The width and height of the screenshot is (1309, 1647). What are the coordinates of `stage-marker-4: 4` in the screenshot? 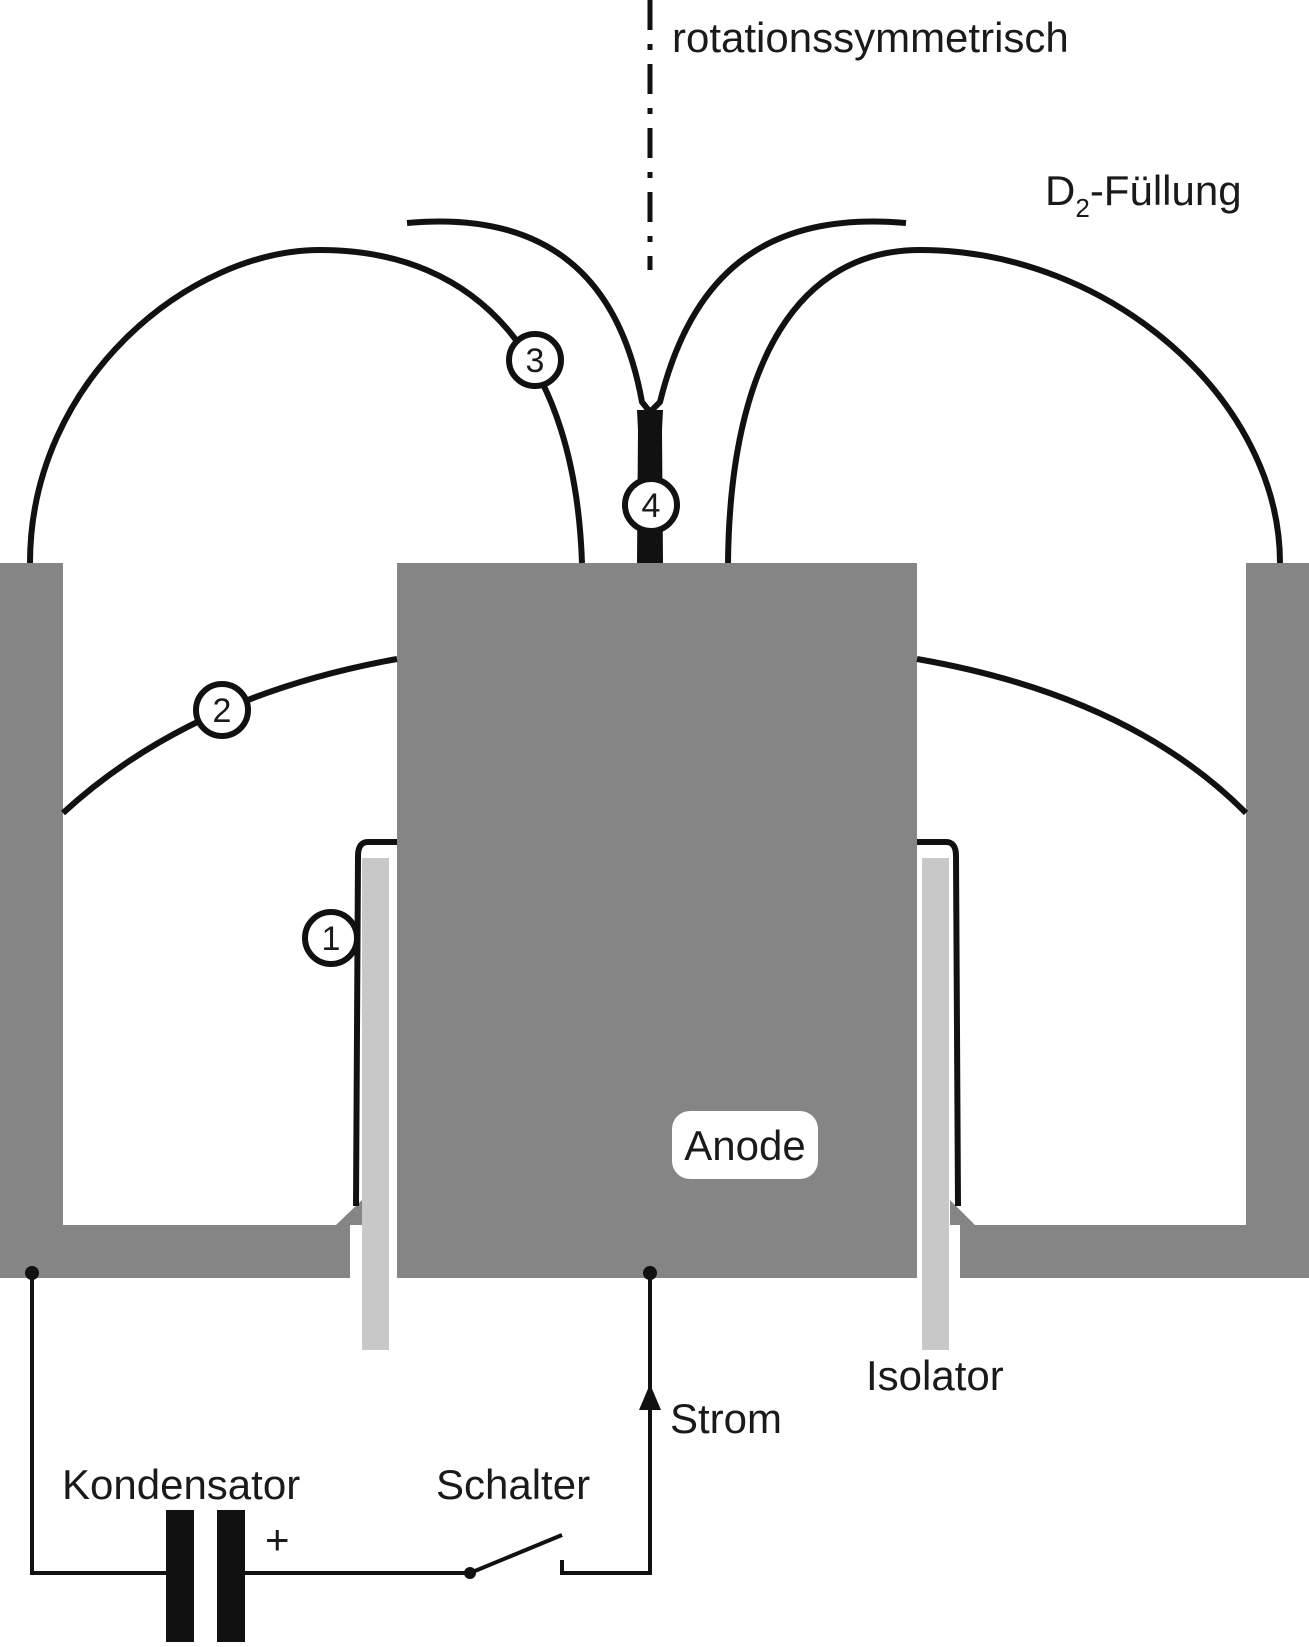 It's located at (651, 505).